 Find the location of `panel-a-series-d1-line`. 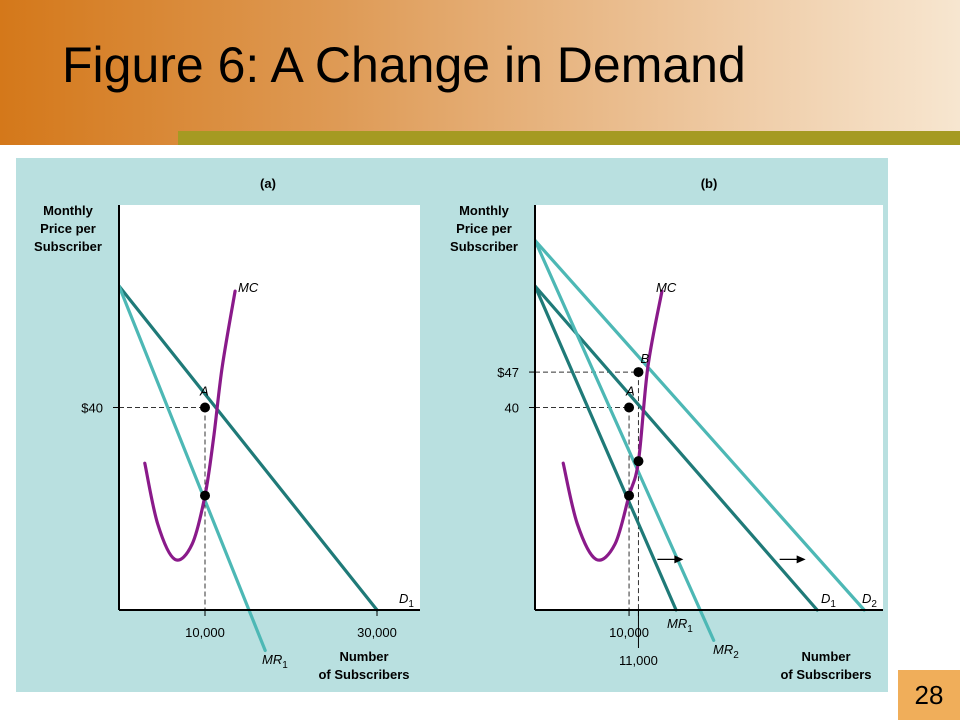

panel-a-series-d1-line is located at coordinates (249, 448).